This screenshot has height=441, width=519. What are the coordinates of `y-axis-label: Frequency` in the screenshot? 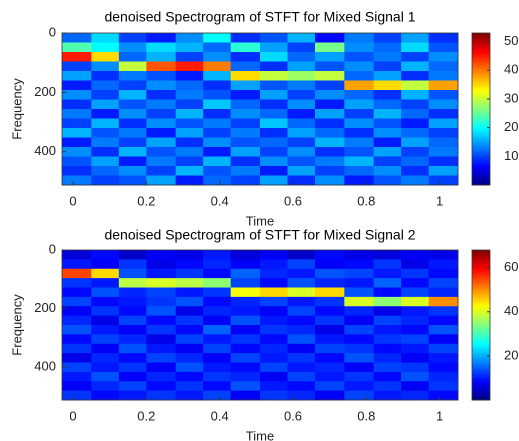 It's located at (16, 325).